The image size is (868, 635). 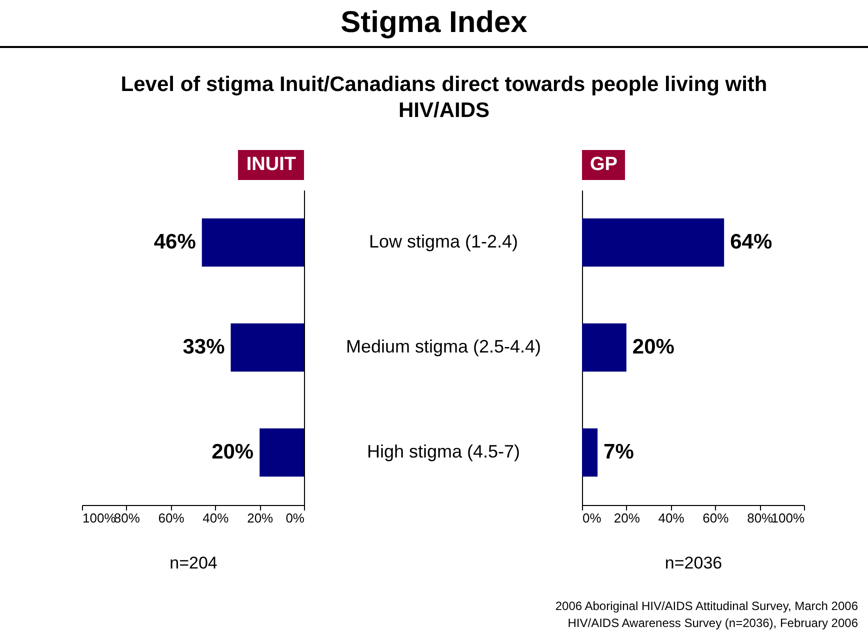 What do you see at coordinates (751, 242) in the screenshot?
I see `data-label: 64%` at bounding box center [751, 242].